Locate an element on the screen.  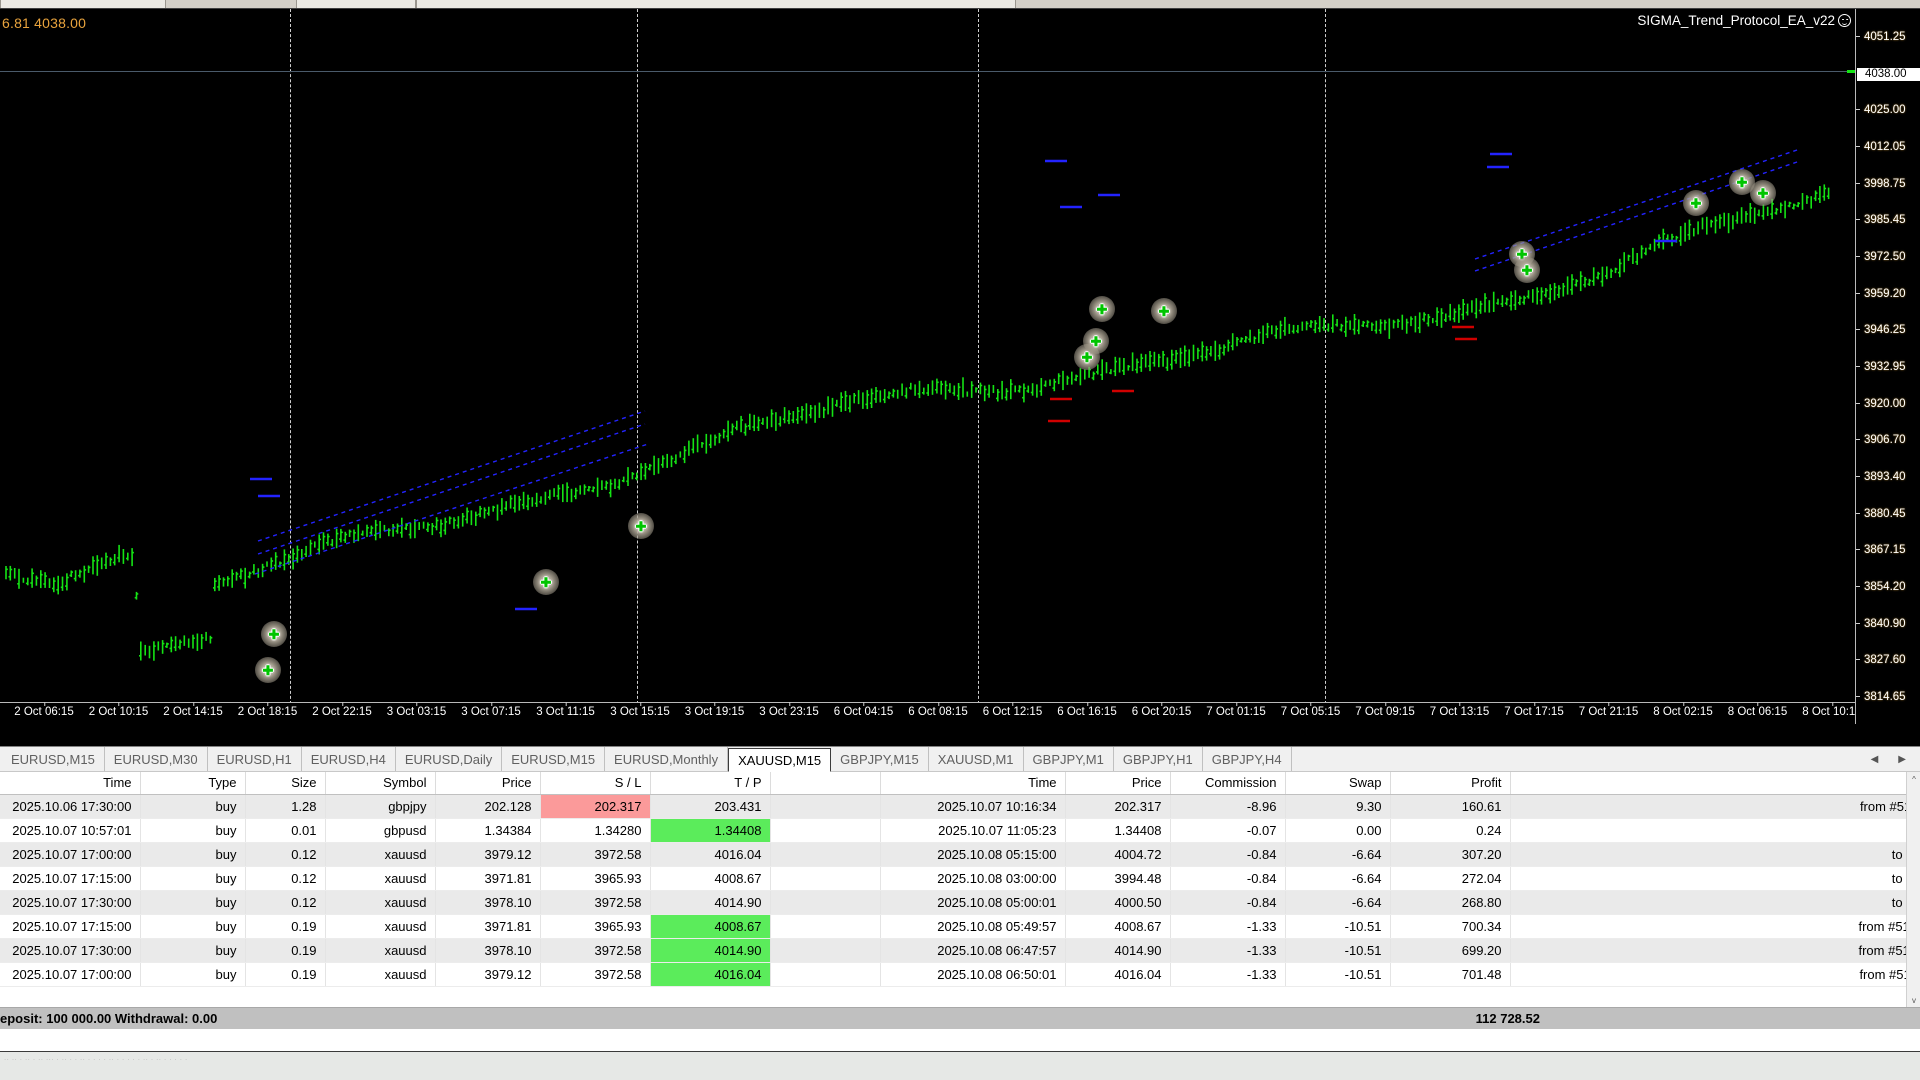
chart-tab-label: XAUUSD,M15 is located at coordinates (780, 760).